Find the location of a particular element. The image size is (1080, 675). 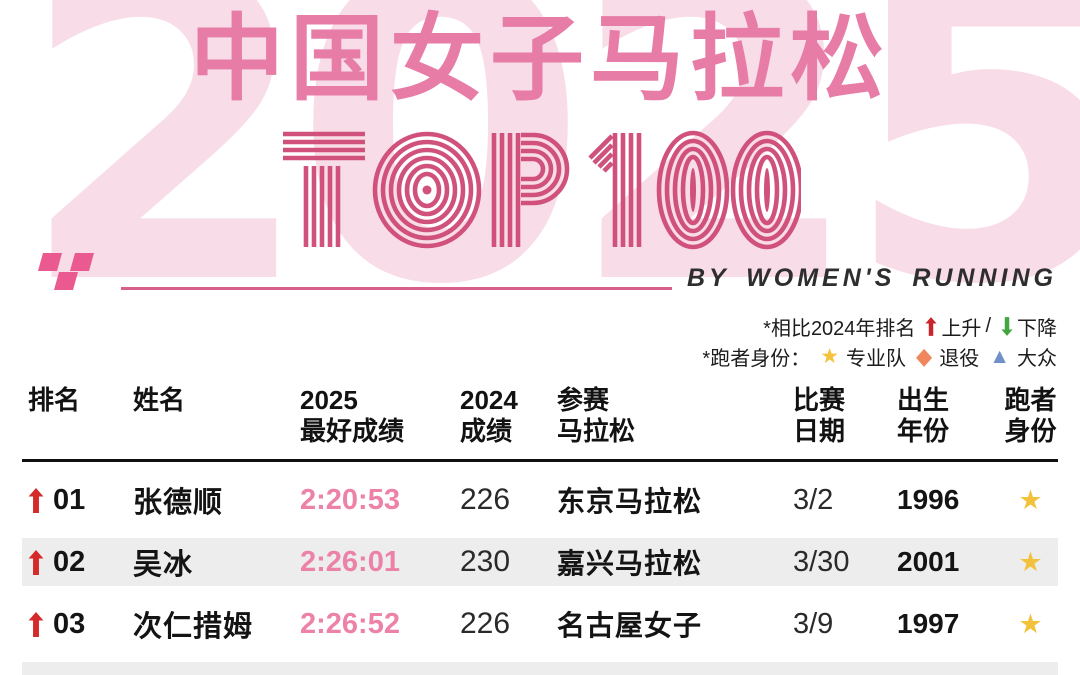

diamond-icon: ◆ is located at coordinates (924, 356).